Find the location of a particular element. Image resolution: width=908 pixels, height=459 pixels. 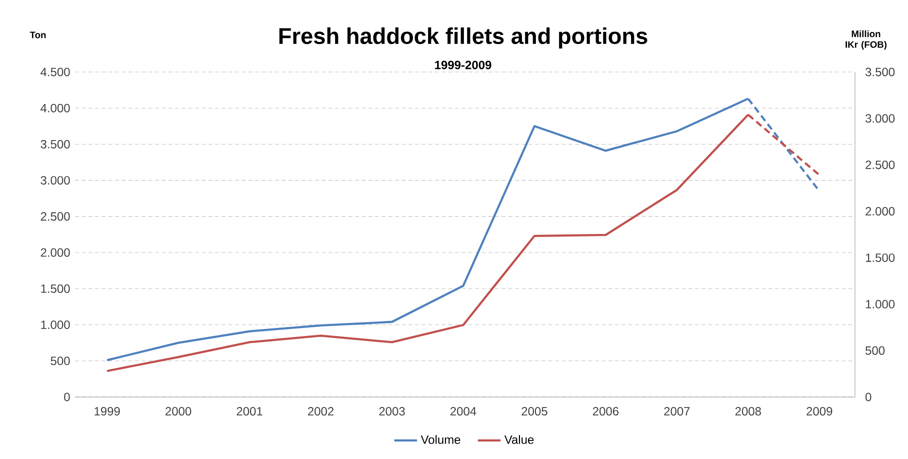

y2-tick-label: 2.500 is located at coordinates (880, 165).